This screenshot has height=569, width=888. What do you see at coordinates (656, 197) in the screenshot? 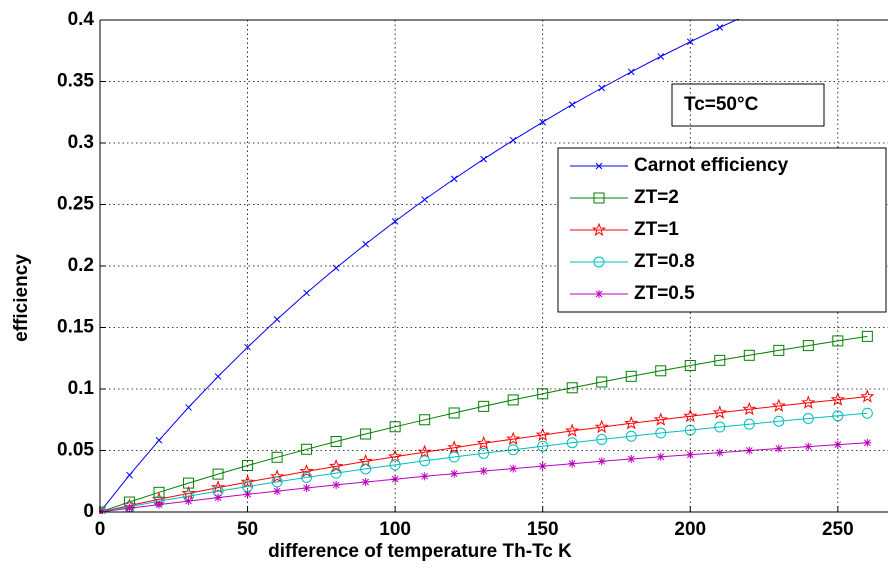
I see `legend-label: ZT=2` at bounding box center [656, 197].